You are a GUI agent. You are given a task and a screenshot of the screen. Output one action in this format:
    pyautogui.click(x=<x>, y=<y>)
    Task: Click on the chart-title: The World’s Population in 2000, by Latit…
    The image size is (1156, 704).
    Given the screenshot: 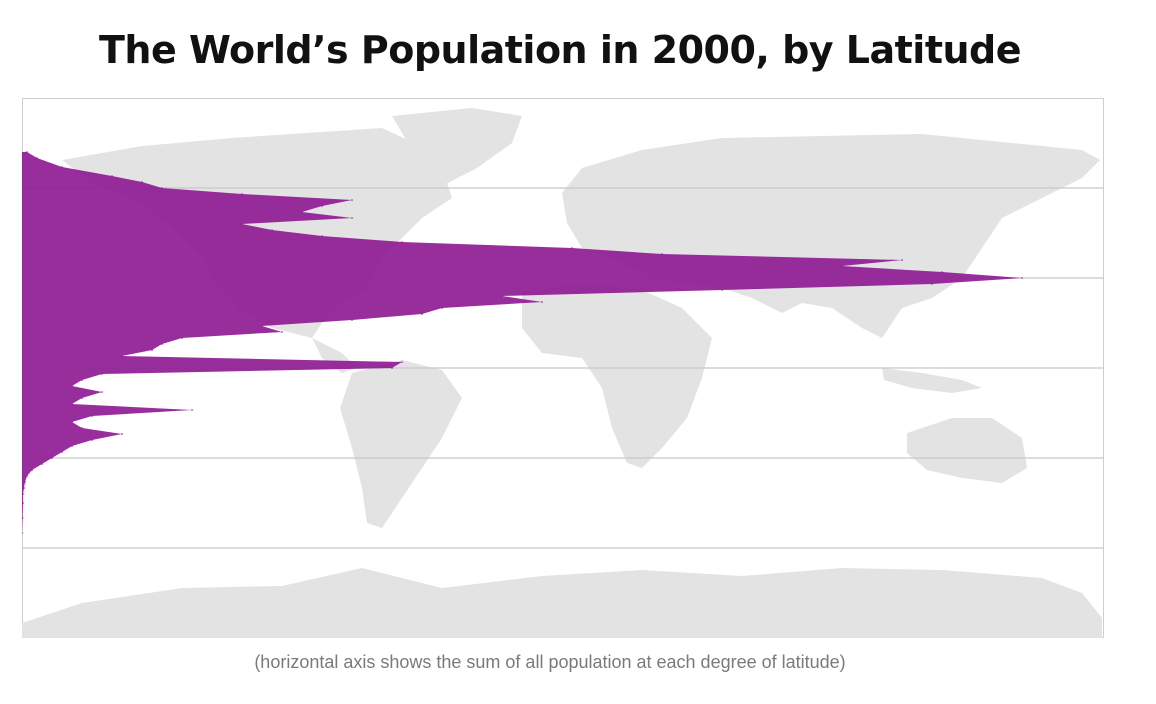 What is the action you would take?
    pyautogui.click(x=560, y=50)
    